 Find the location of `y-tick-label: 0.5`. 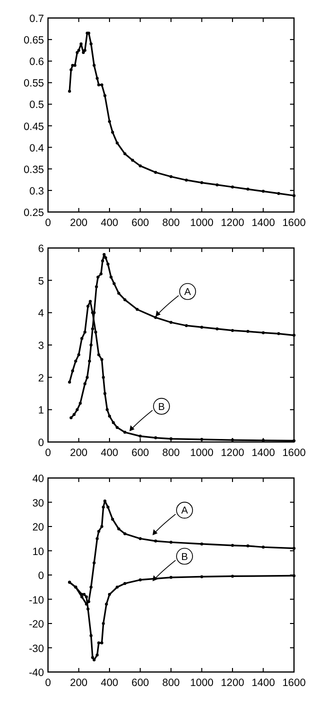

y-tick-label: 0.5 is located at coordinates (36, 105).